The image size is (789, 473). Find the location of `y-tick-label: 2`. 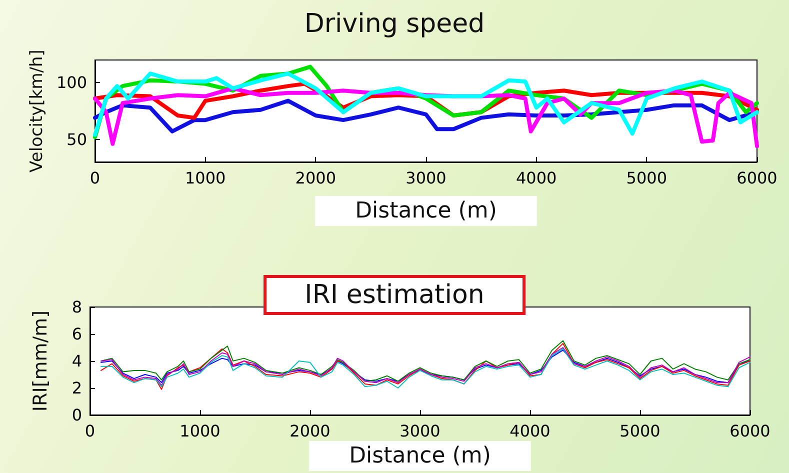

y-tick-label: 2 is located at coordinates (77, 388).